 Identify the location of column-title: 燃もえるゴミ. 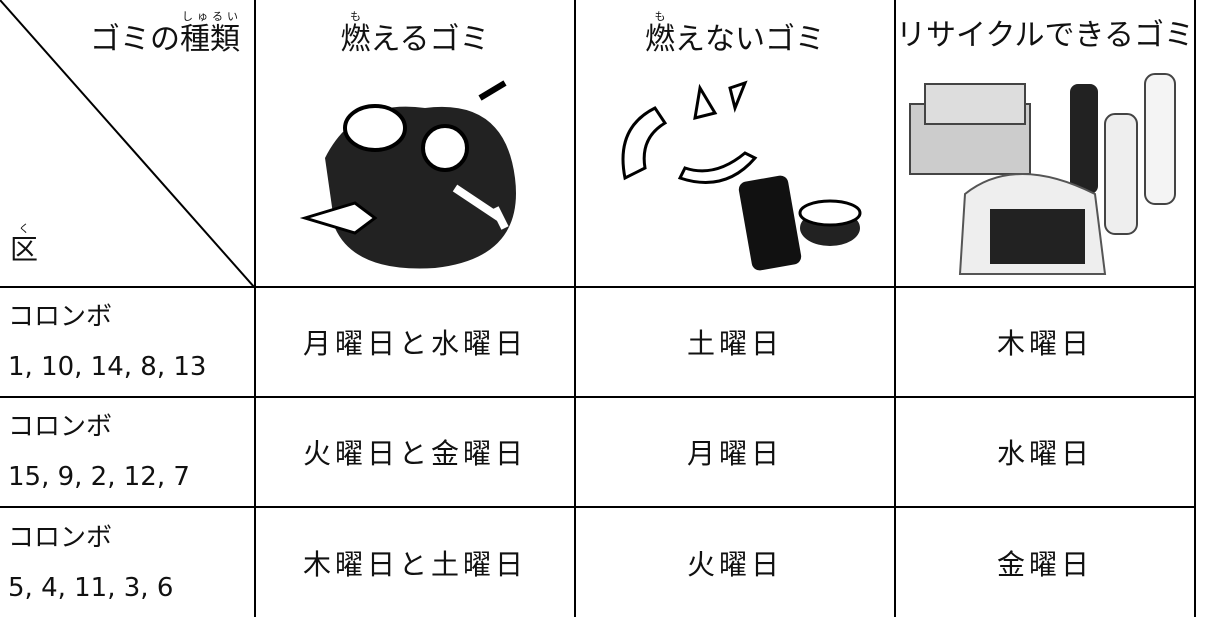
(415, 34).